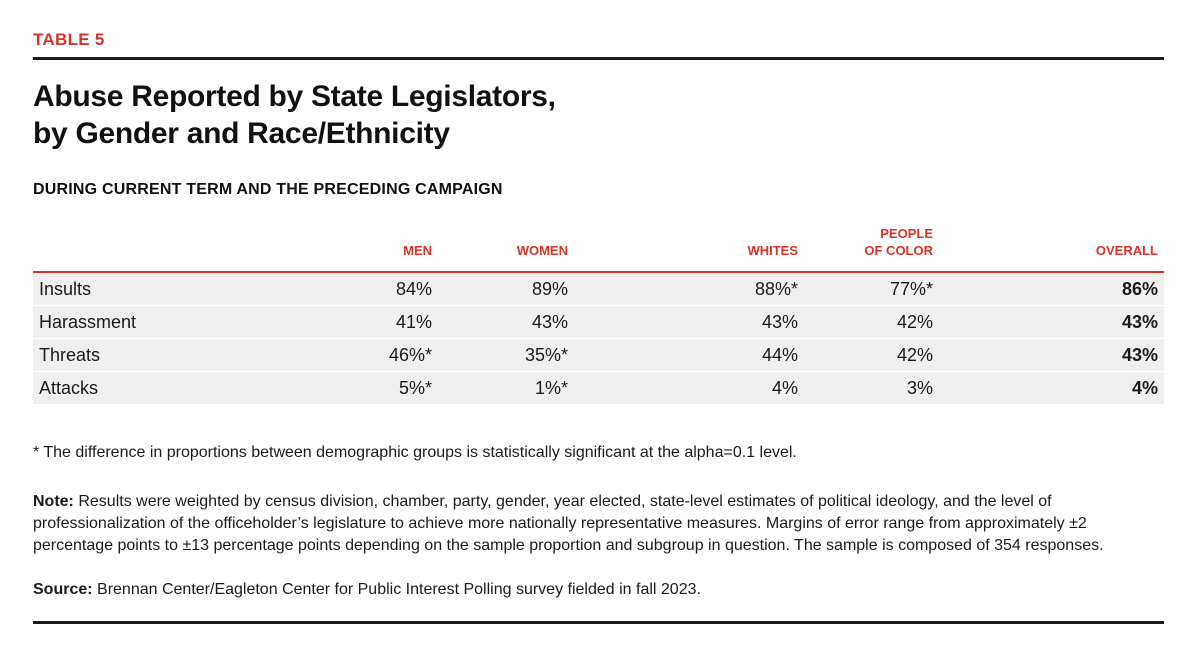 The image size is (1200, 665). What do you see at coordinates (500, 388) in the screenshot?
I see `cell-women: 1%*` at bounding box center [500, 388].